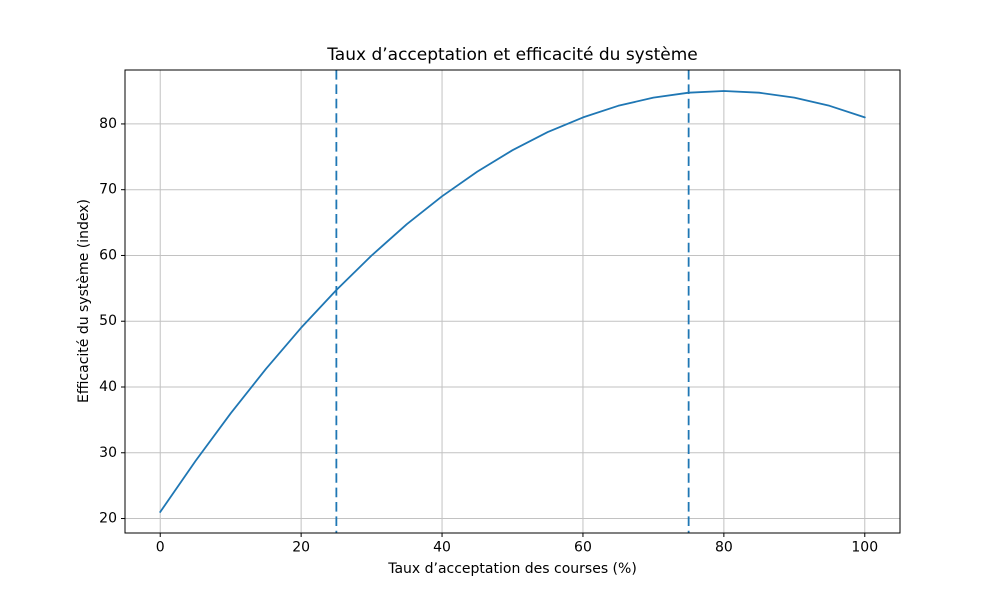  I want to click on x-tick-label: 80, so click(724, 548).